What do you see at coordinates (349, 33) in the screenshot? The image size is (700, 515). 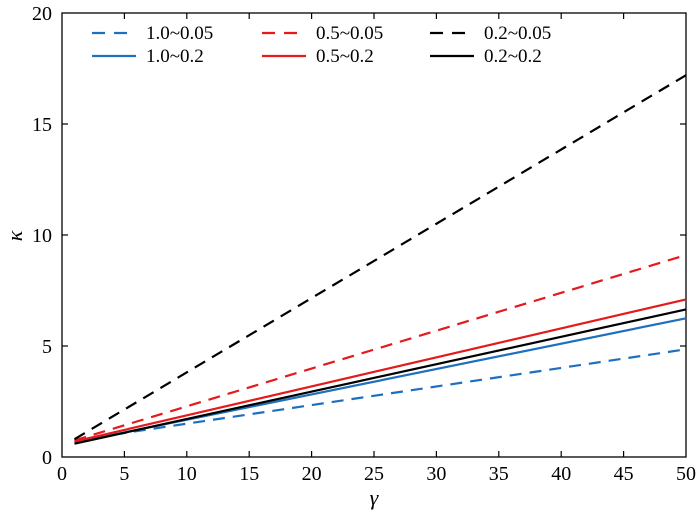 I see `legend-label-0-5-0-05: 0.5~0.05` at bounding box center [349, 33].